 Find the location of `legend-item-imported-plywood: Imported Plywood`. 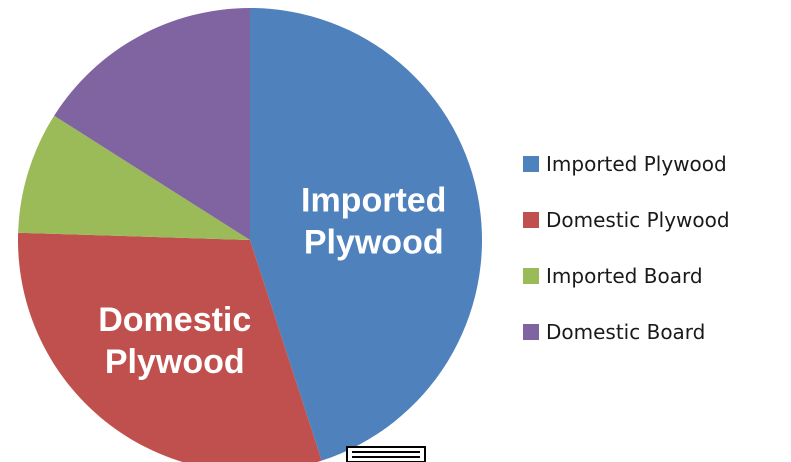

legend-item-imported-plywood: Imported Plywood is located at coordinates (654, 164).